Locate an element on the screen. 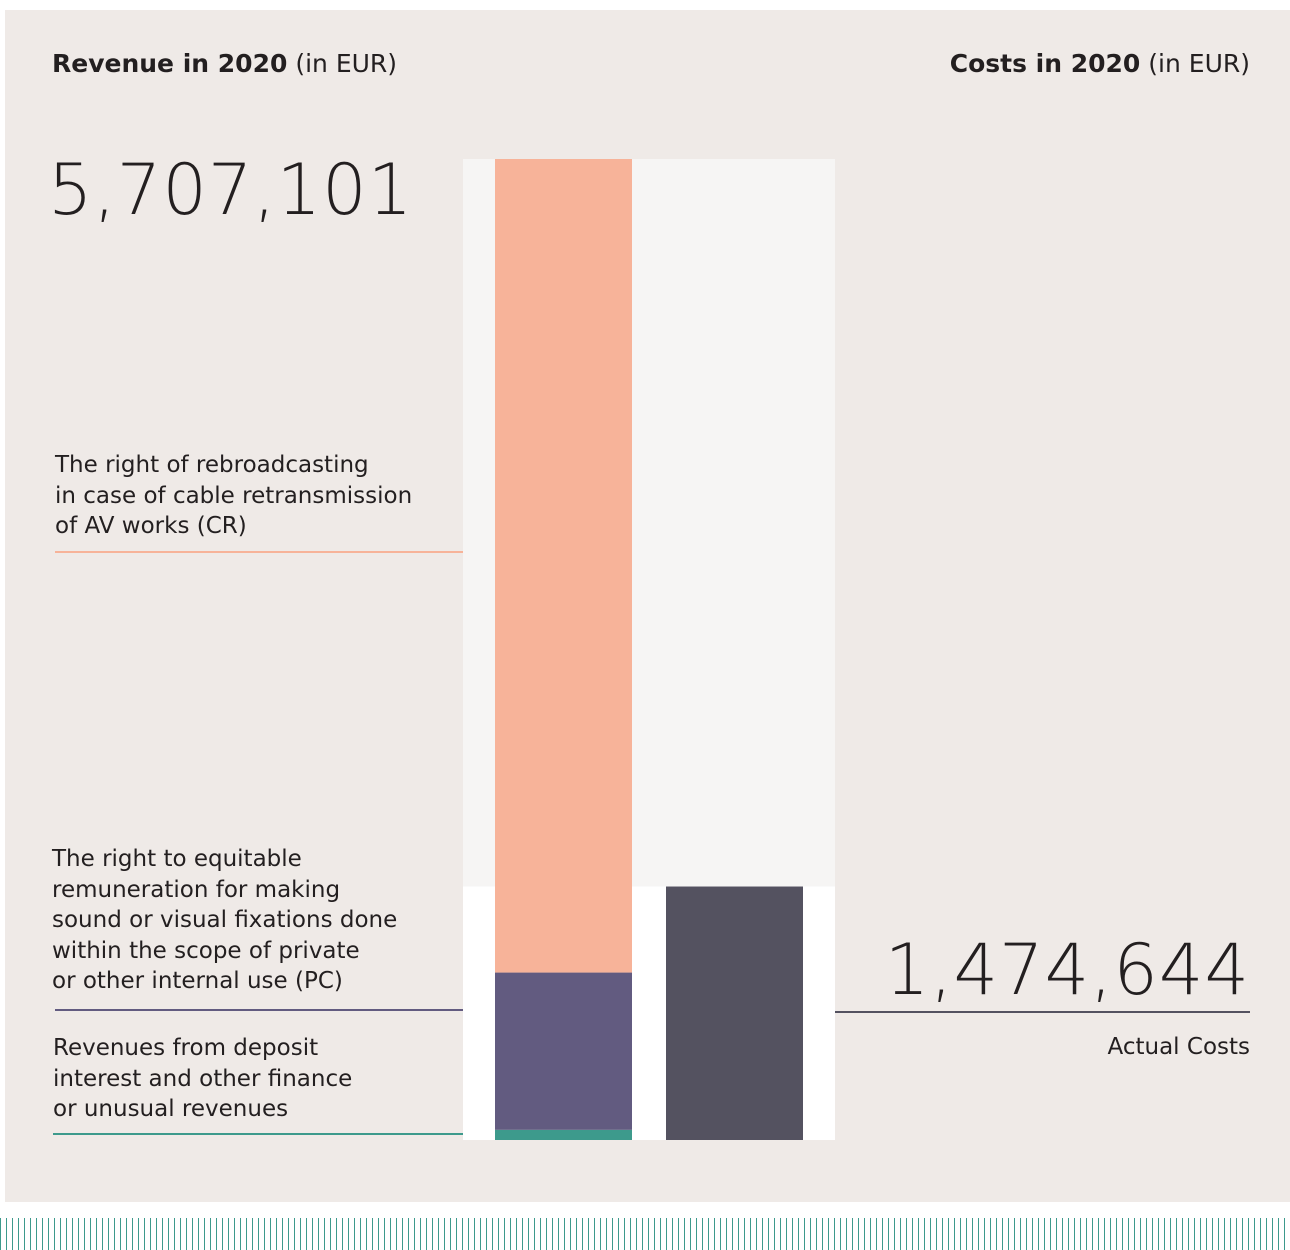 This screenshot has width=1290, height=1250. label-pc-line-5: or other internal use (PC) is located at coordinates (197, 981).